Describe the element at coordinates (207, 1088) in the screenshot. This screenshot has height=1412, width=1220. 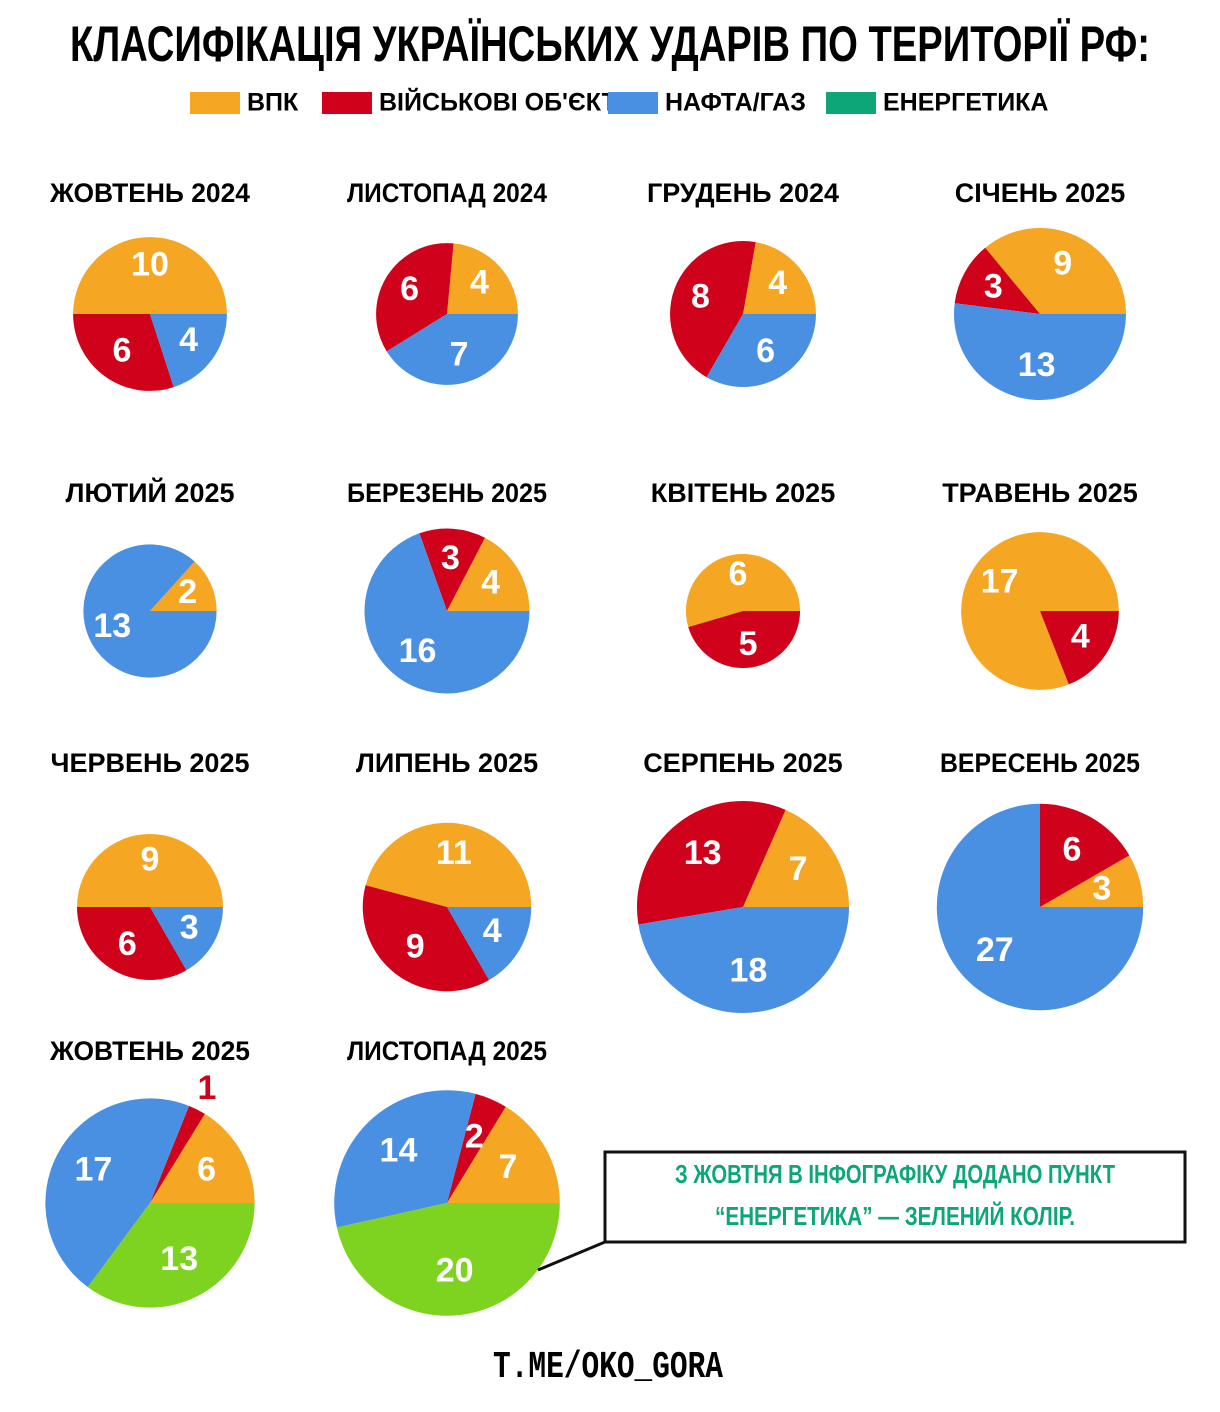
I see `slice-label: 1` at that location.